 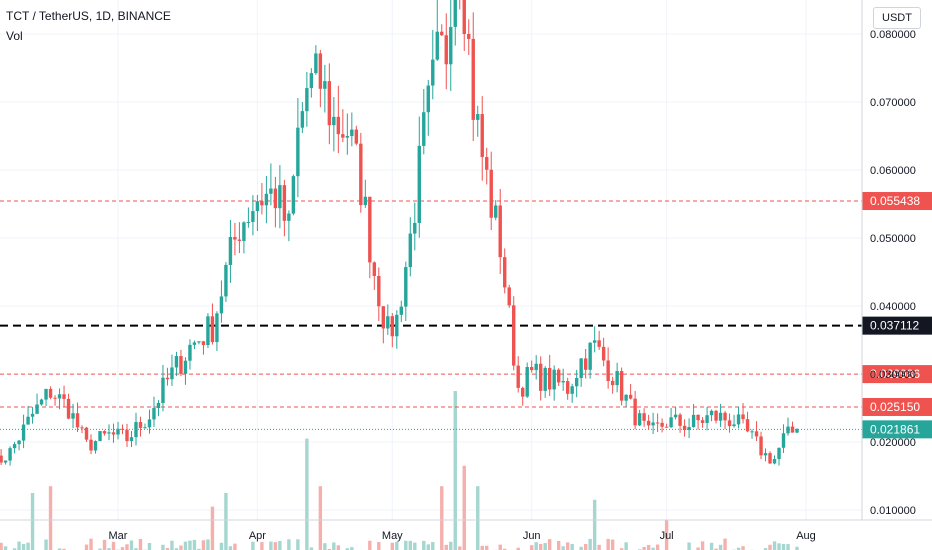 I want to click on level-label: 0.037112, so click(x=894, y=326).